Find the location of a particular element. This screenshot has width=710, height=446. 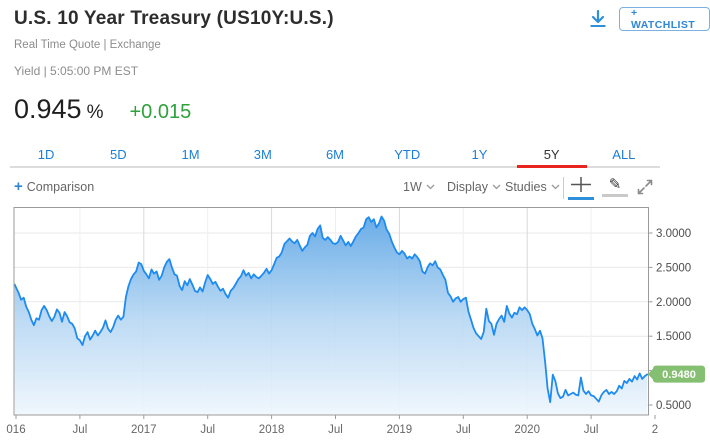

draw-underline is located at coordinates (615, 195).